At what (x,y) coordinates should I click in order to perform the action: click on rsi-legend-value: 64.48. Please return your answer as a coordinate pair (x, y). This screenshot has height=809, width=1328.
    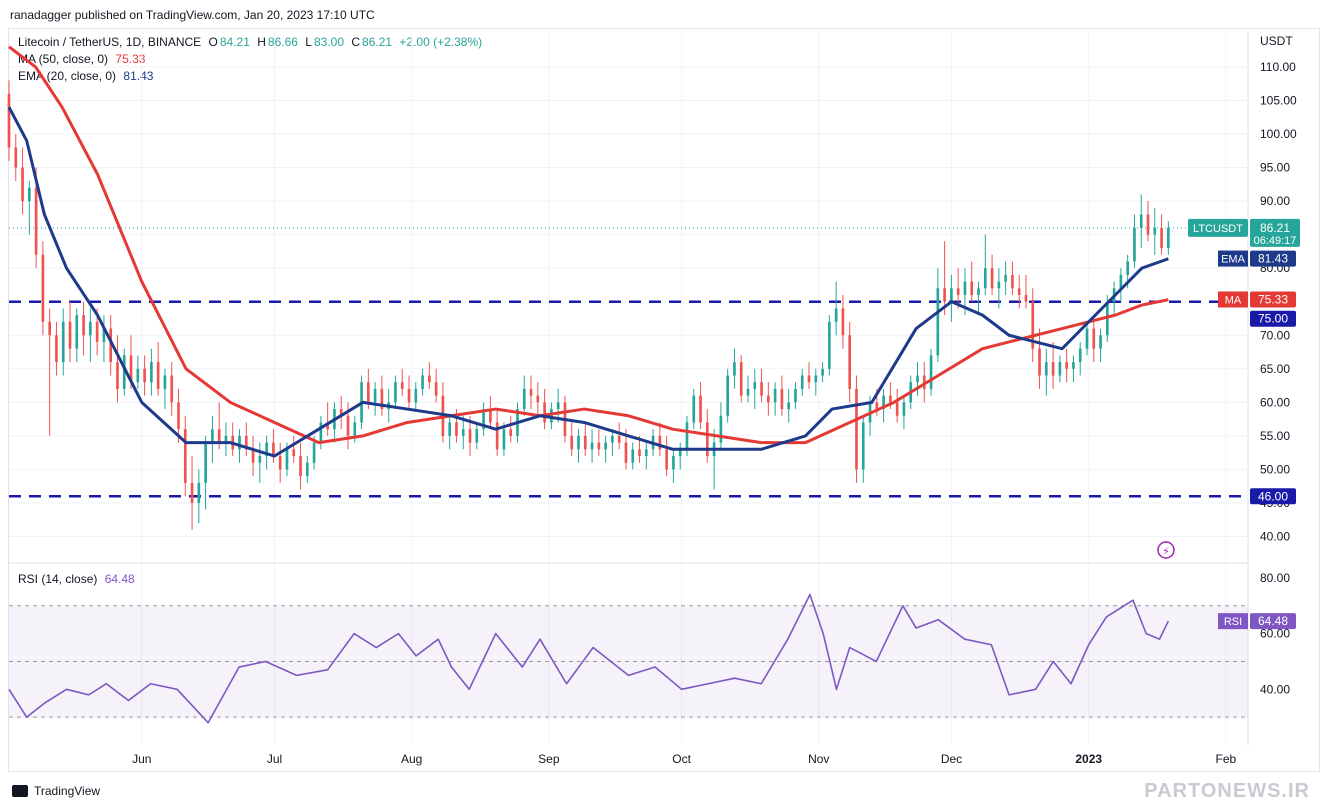
    Looking at the image, I should click on (119, 579).